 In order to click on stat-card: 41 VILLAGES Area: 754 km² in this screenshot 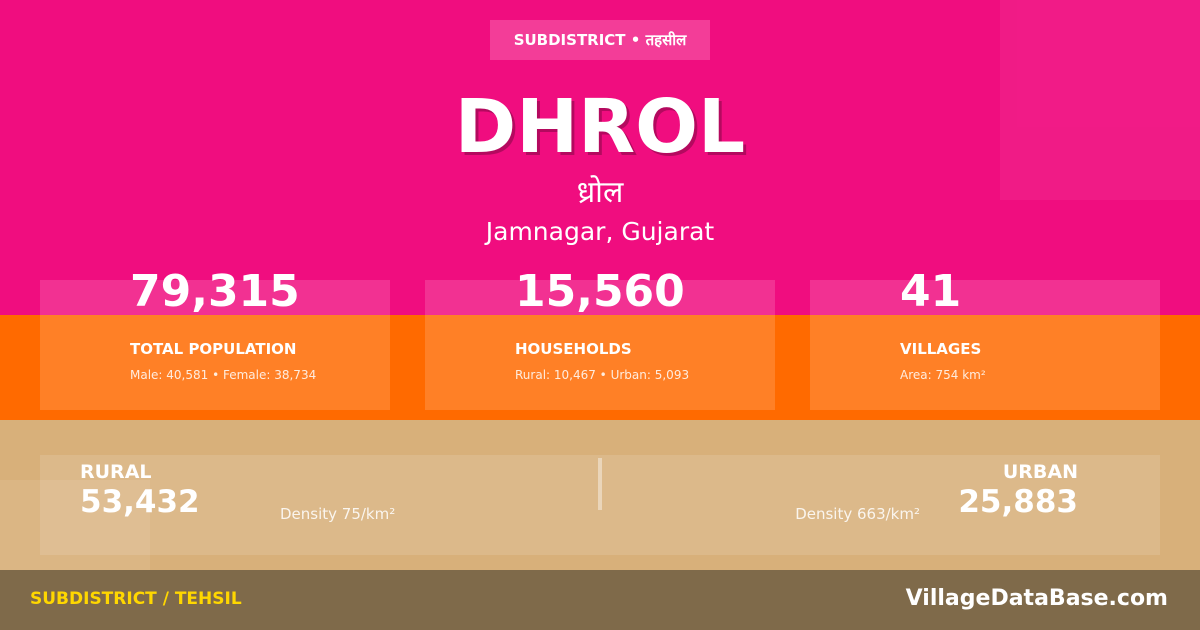, I will do `click(985, 340)`.